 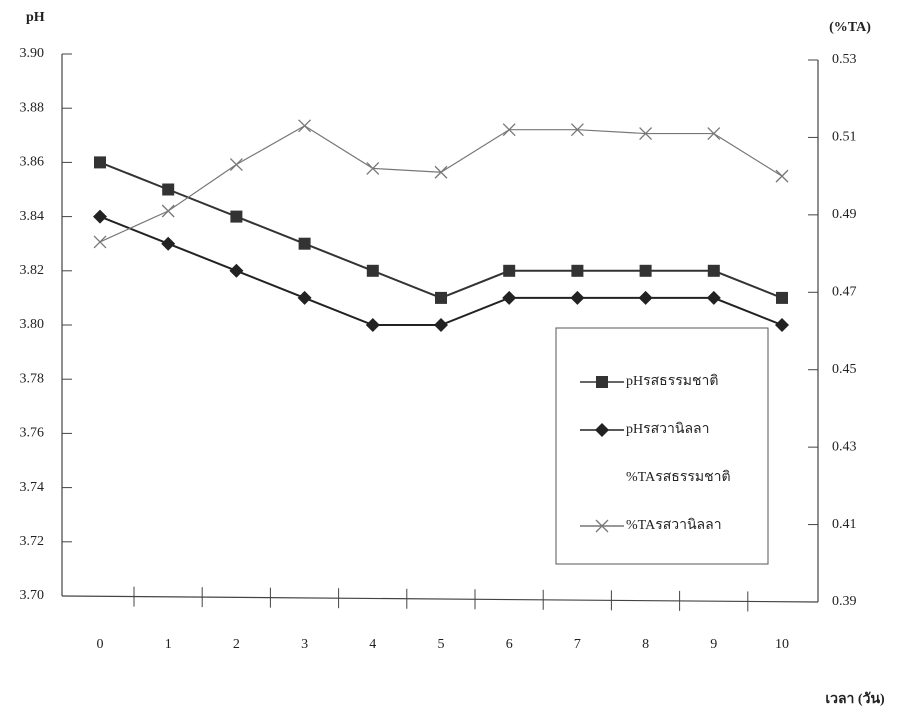 I want to click on y-tick-label: 3.82, so click(x=32, y=270).